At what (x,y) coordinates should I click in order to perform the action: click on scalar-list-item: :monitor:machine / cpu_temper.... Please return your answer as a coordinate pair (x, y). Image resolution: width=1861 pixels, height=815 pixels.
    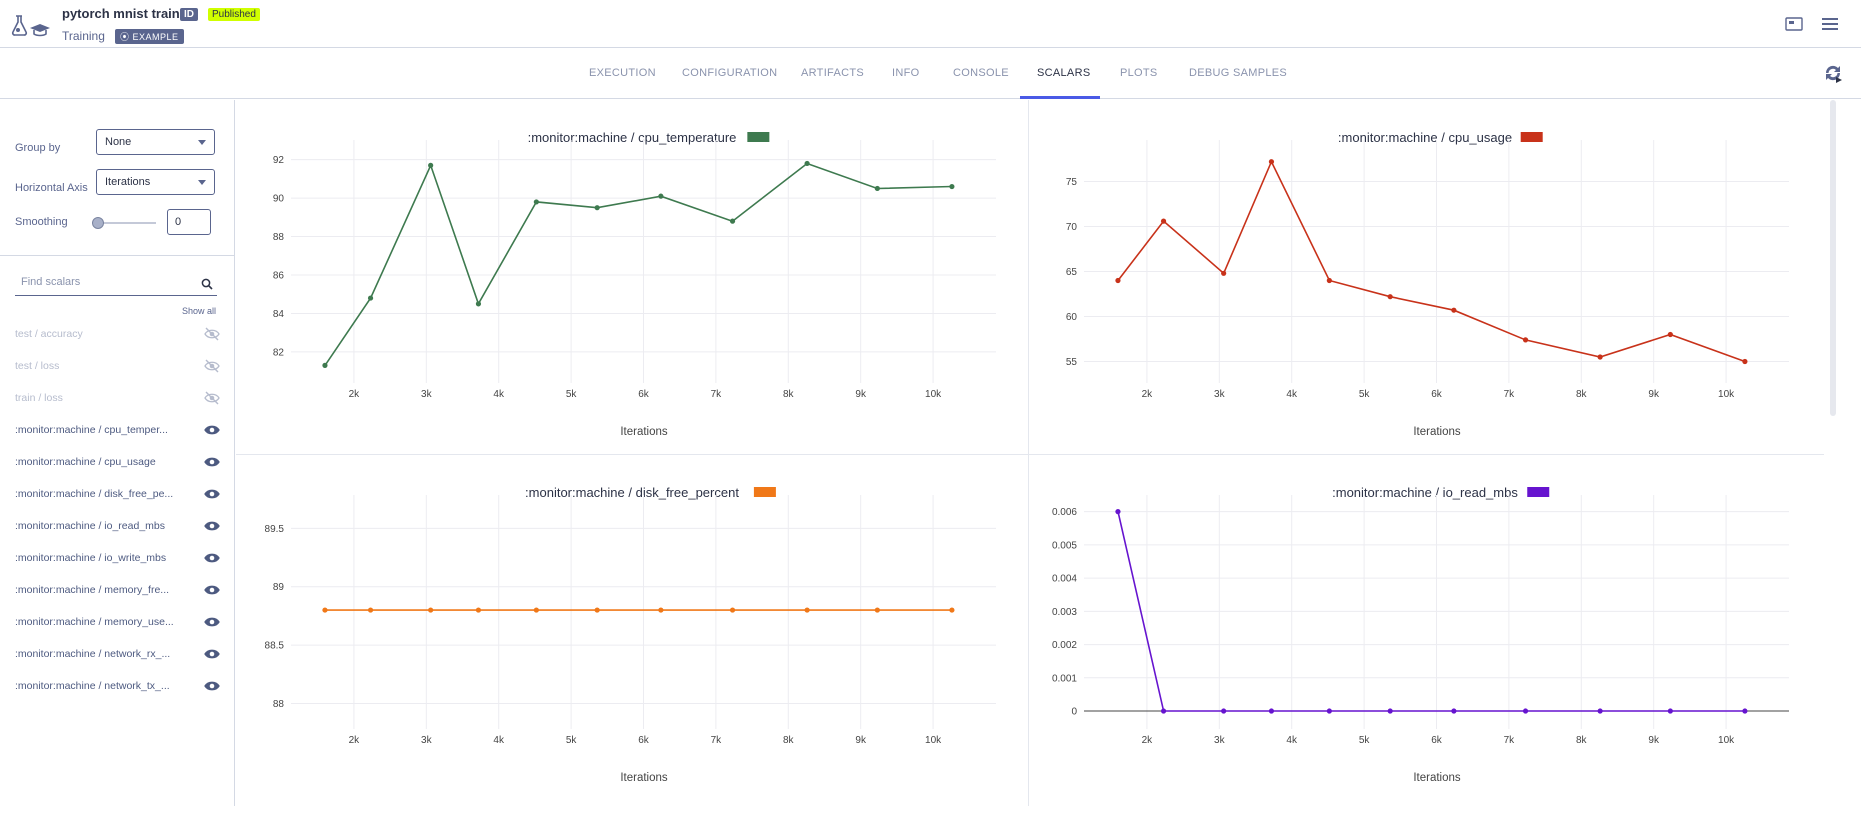
    Looking at the image, I should click on (117, 430).